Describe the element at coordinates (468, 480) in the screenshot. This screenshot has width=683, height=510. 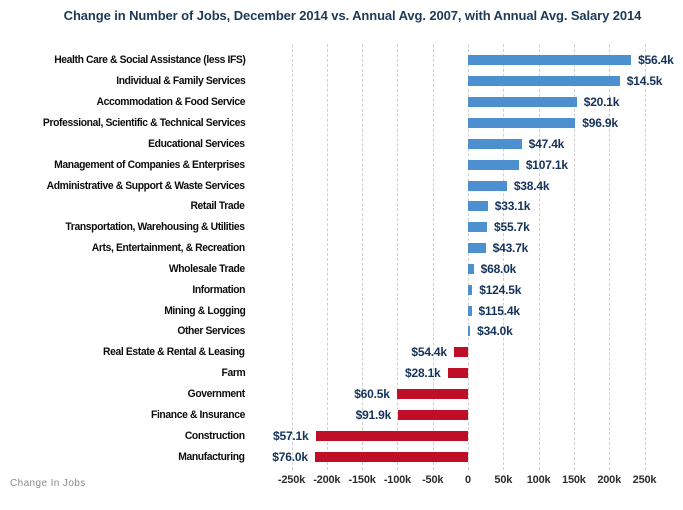
I see `x-tick-label: 0` at that location.